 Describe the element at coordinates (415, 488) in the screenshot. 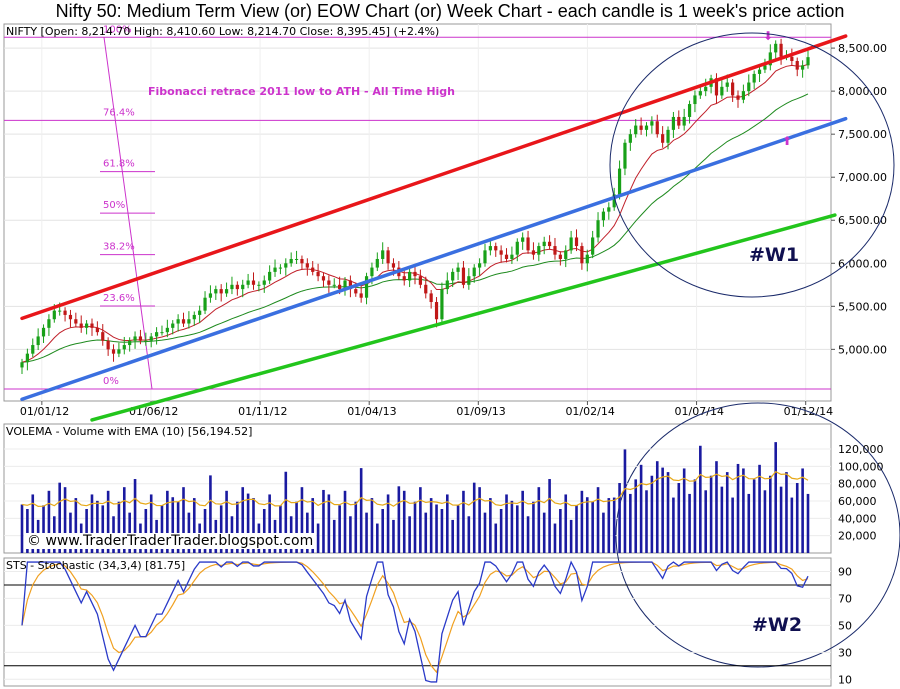

I see `volume-ema-line` at that location.